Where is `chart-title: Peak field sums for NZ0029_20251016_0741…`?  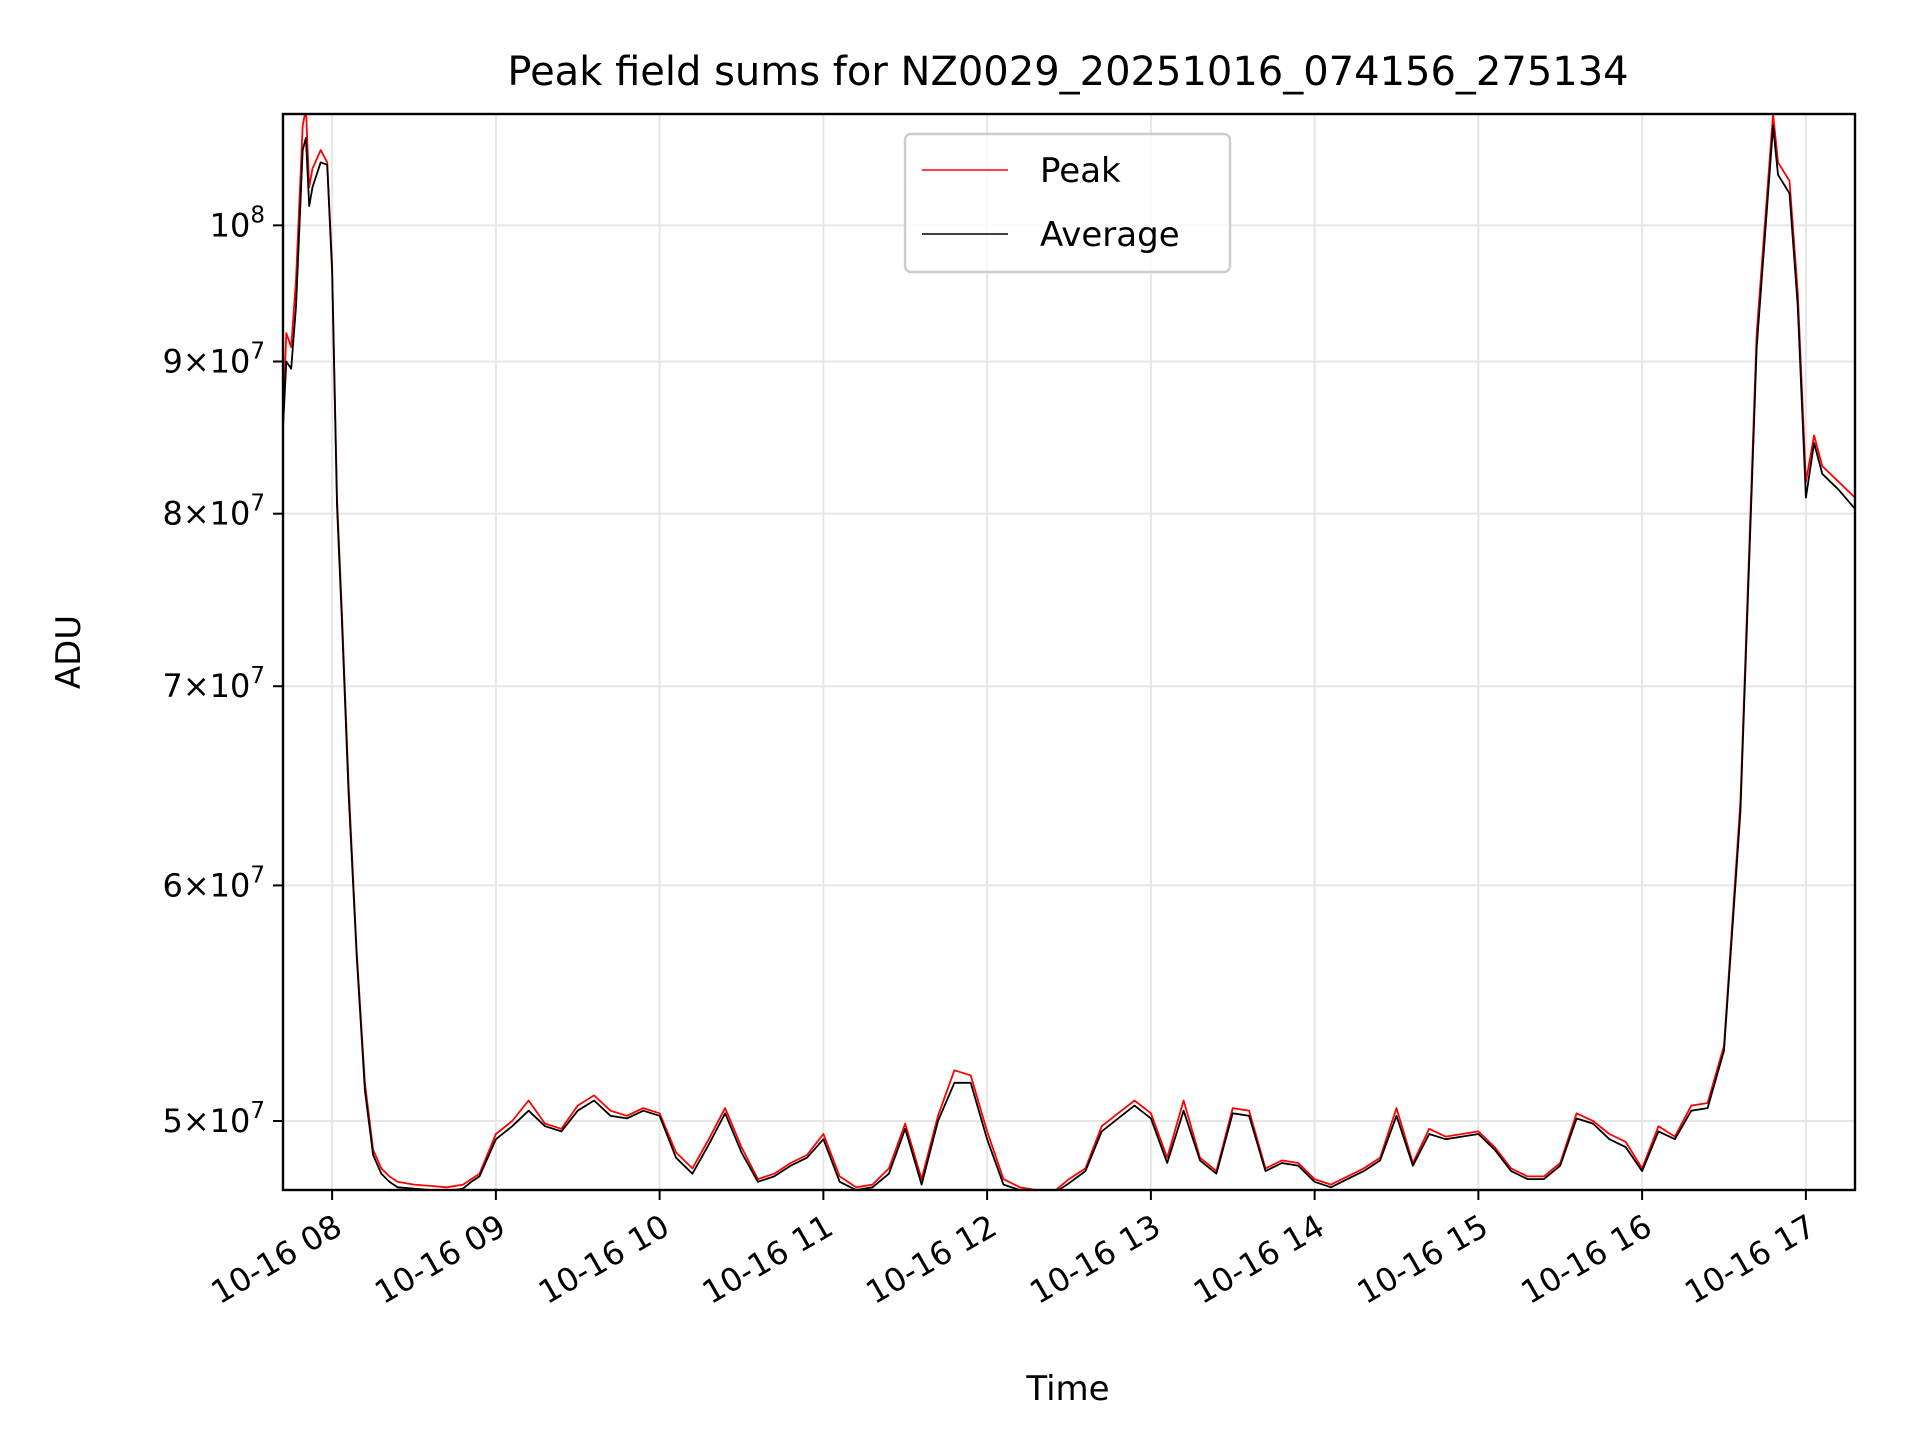 chart-title: Peak field sums for NZ0029_20251016_0741… is located at coordinates (1067, 72).